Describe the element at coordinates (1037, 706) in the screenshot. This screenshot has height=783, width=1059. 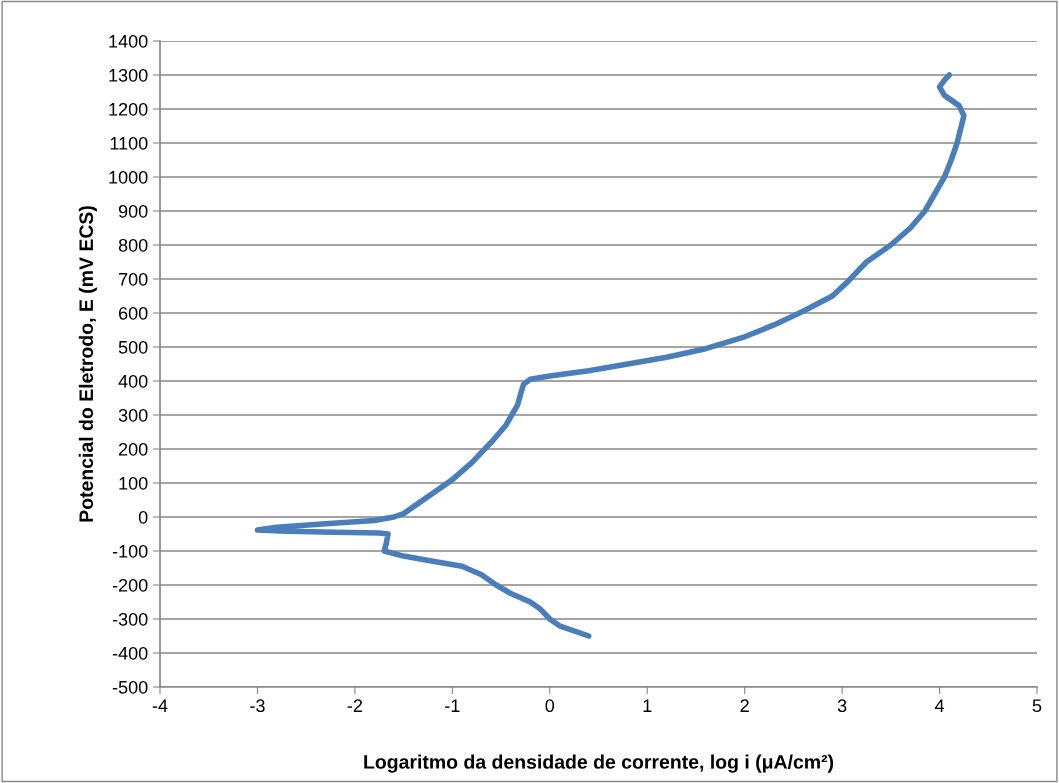
I see `x-tick-label: 5` at that location.